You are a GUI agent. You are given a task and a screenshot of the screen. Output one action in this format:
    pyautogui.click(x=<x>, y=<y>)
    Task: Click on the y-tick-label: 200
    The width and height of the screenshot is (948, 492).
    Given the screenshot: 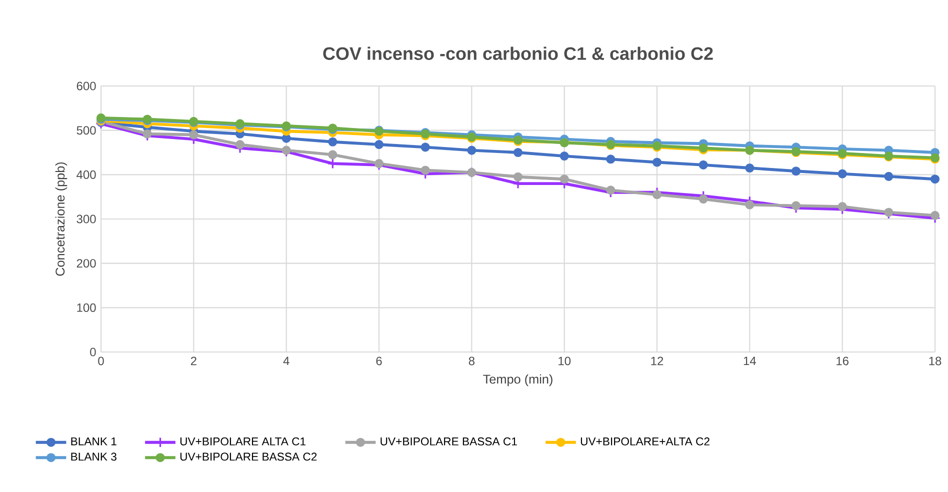 What is the action you would take?
    pyautogui.click(x=86, y=263)
    